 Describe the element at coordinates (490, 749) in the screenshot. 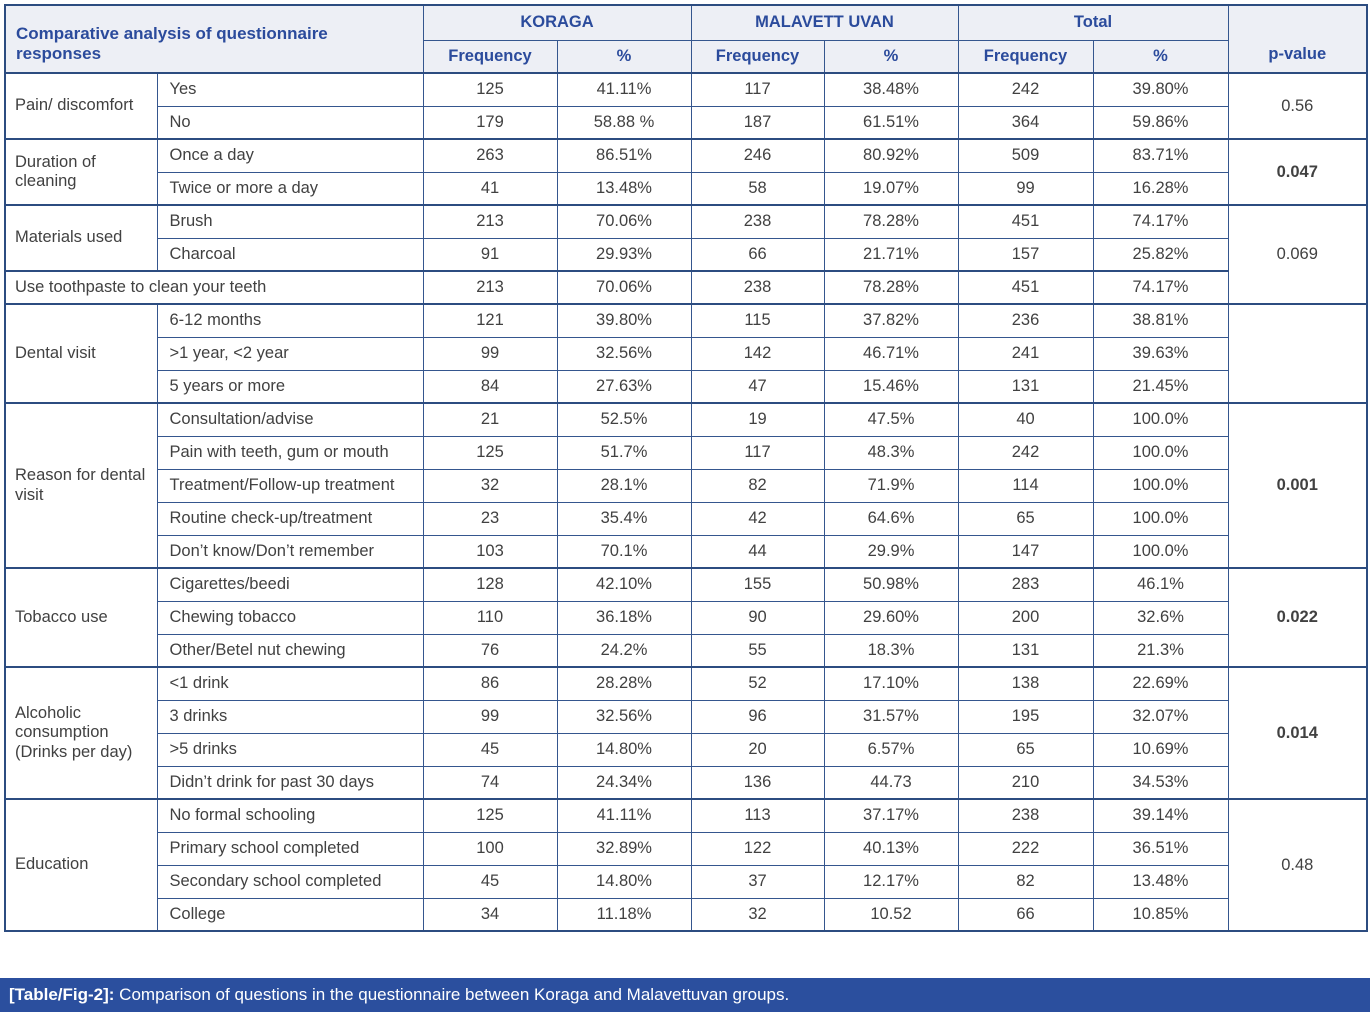

I see `frequency-cell: 45` at that location.